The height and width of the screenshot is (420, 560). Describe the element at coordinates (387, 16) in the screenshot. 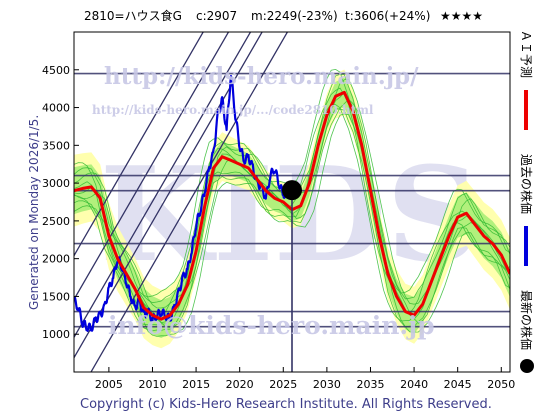

I see `header-target: t:3606(+24%)` at that location.